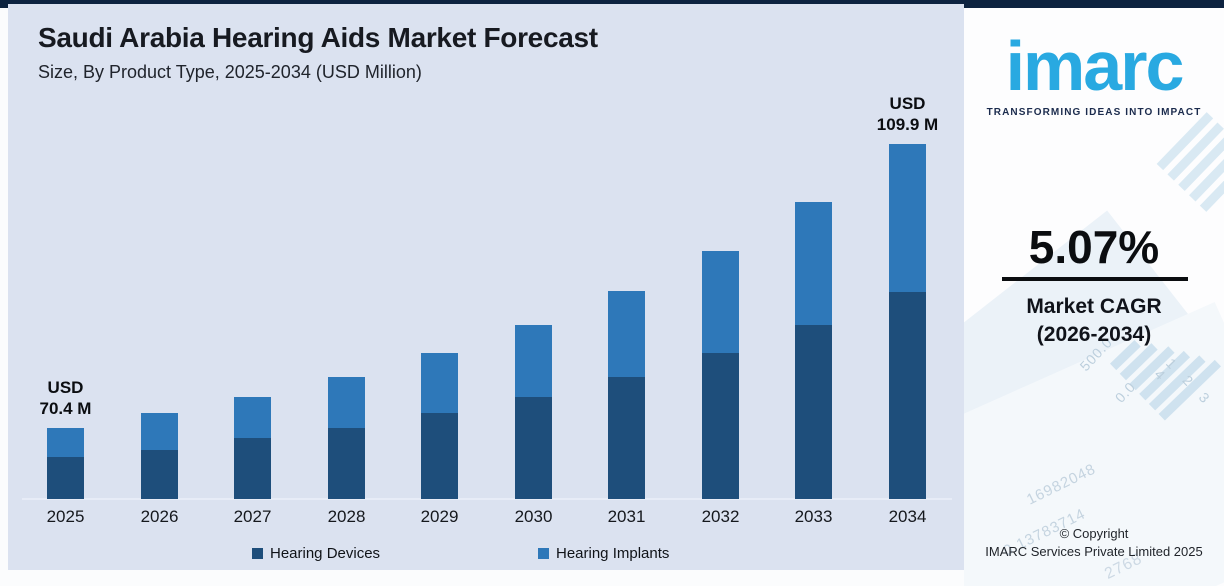  I want to click on bar-2028-hearing-implants, so click(346, 402).